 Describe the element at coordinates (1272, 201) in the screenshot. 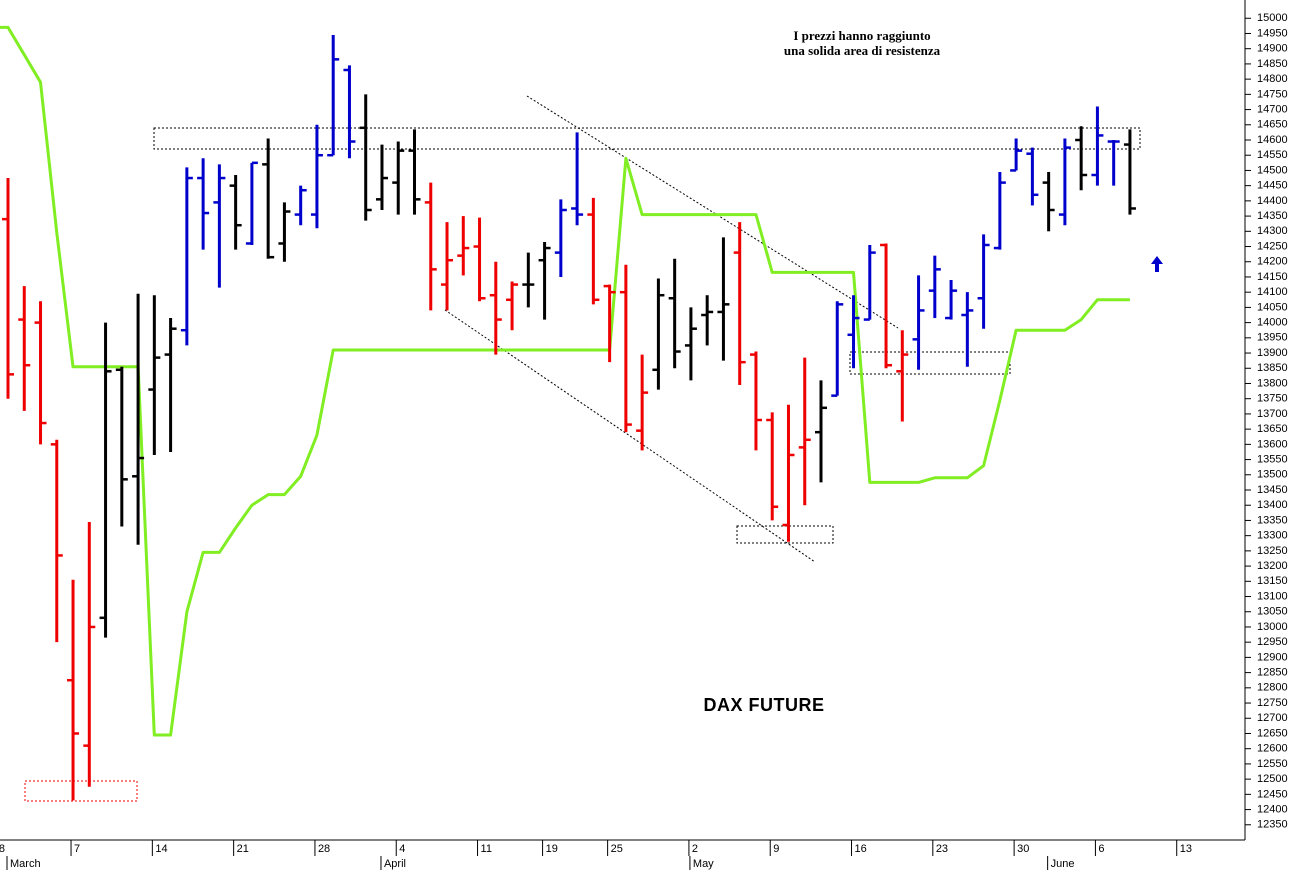

I see `y-tick-label: 14400` at that location.